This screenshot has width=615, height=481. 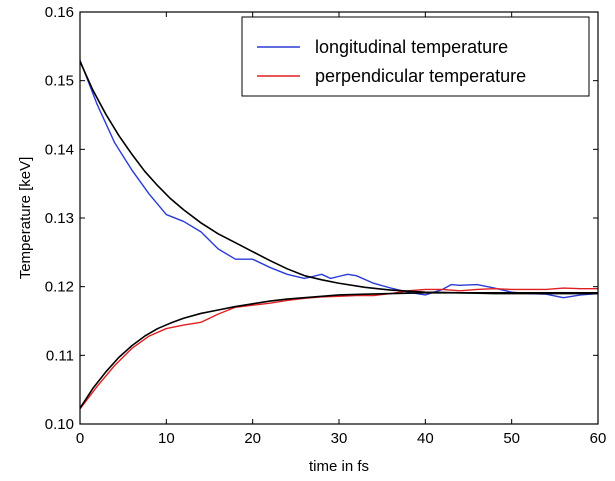 What do you see at coordinates (59, 12) in the screenshot?
I see `y-tick-label: 0.16` at bounding box center [59, 12].